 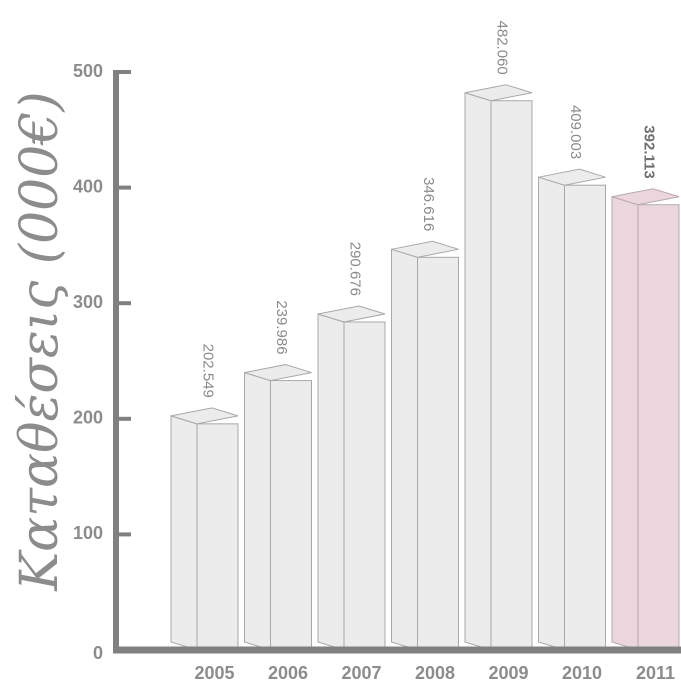 What do you see at coordinates (572, 409) in the screenshot?
I see `bar-2010` at bounding box center [572, 409].